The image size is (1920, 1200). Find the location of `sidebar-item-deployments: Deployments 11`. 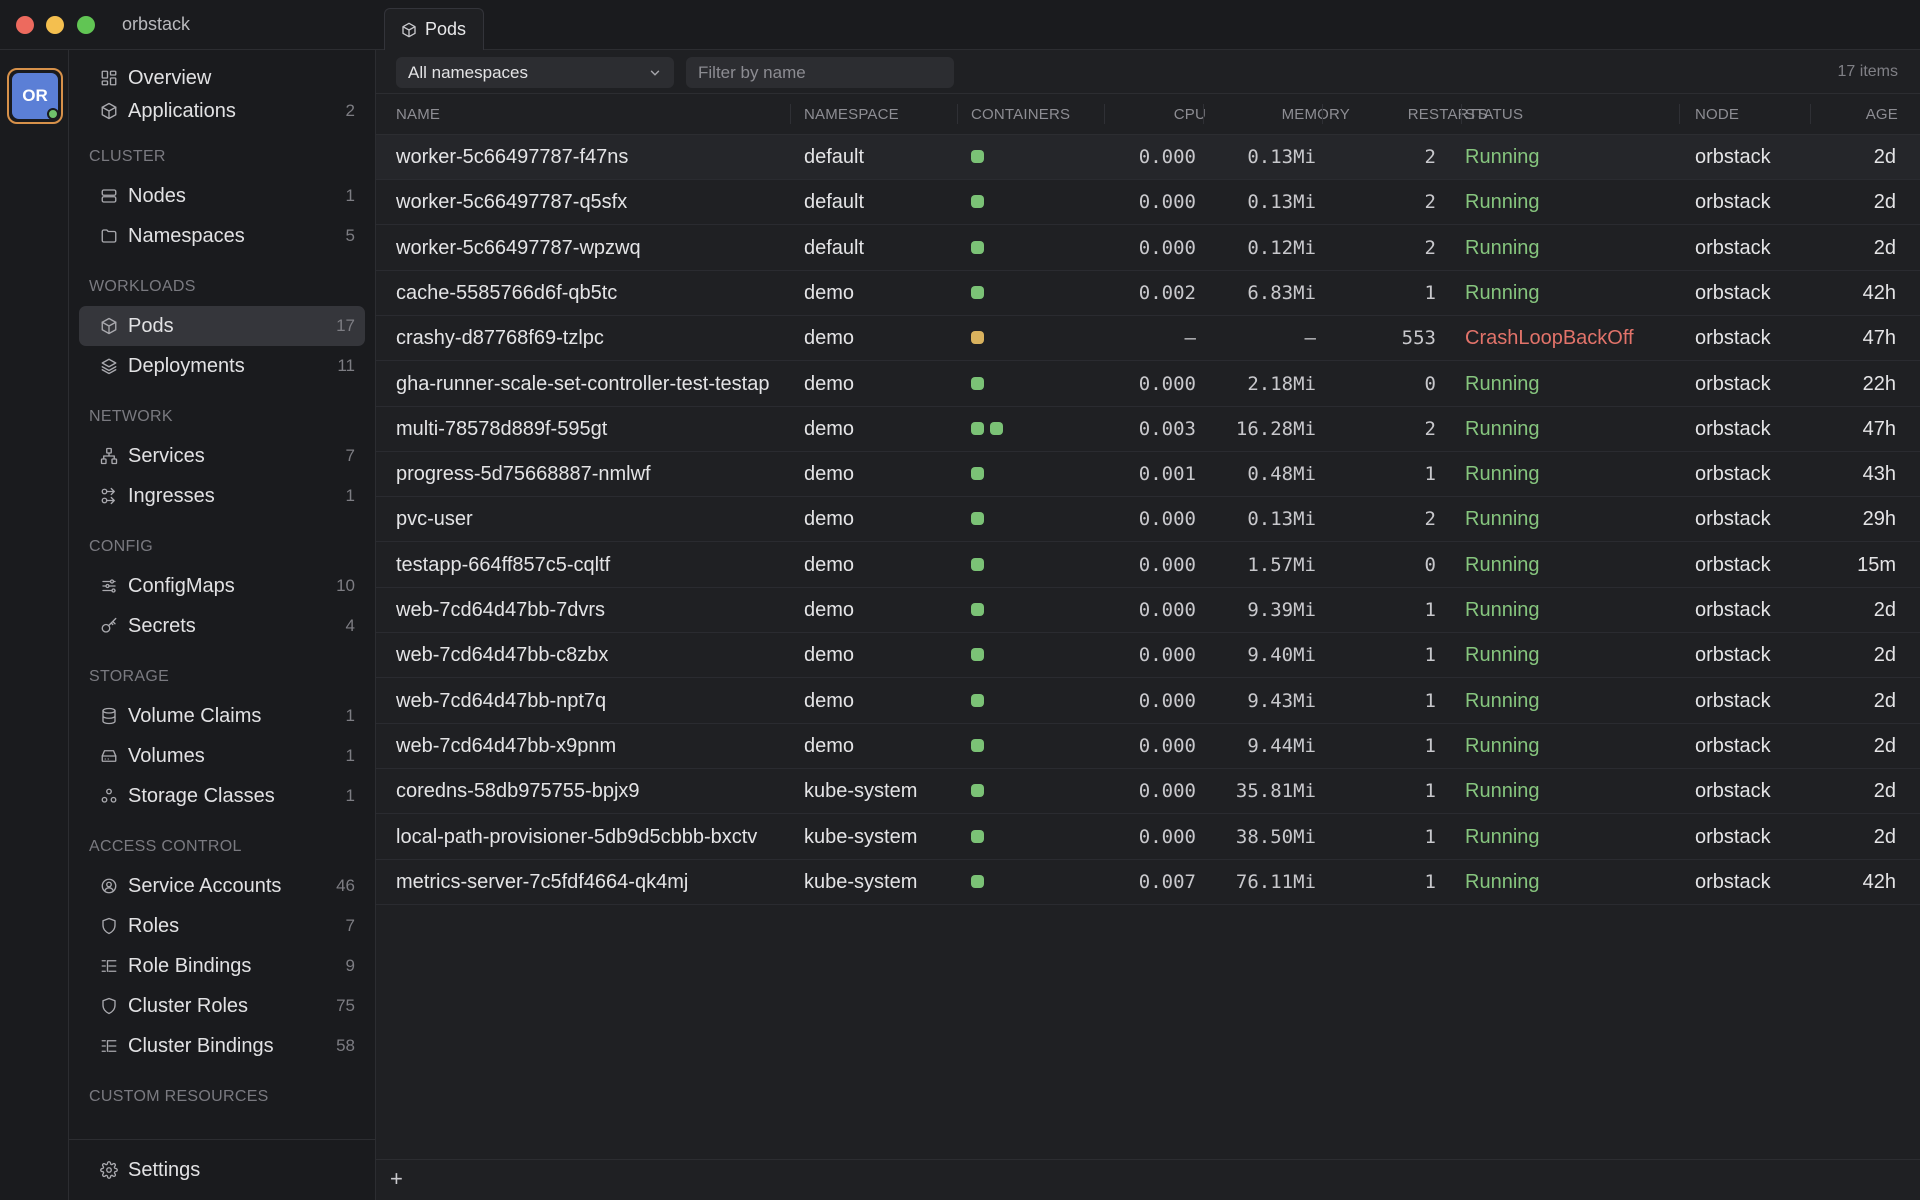

sidebar-item-deployments: Deployments 11 is located at coordinates (222, 366).